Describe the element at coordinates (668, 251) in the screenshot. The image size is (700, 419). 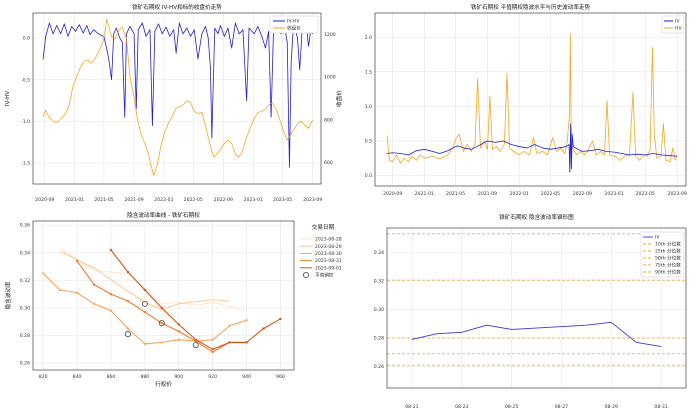
I see `legend-label: 25th 分位数` at that location.